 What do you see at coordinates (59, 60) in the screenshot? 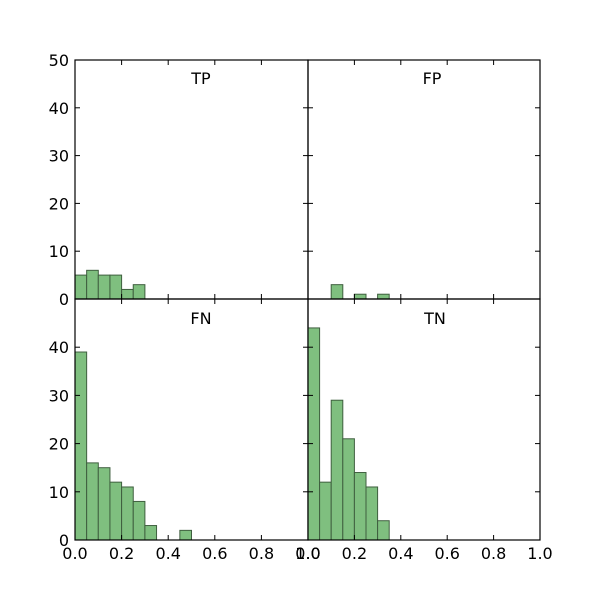
I see `y-tick-label: 50` at bounding box center [59, 60].